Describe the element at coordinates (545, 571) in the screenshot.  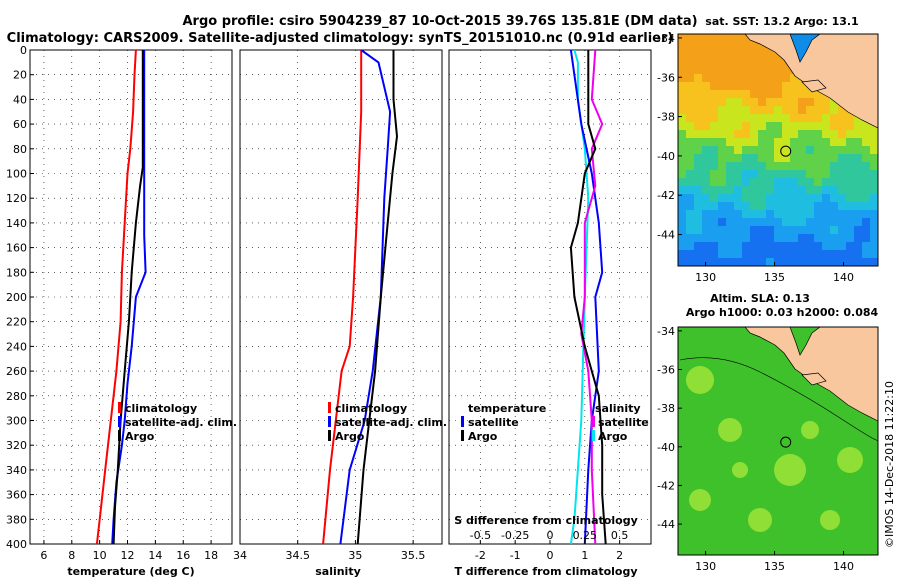
I see `difference-xlabel: T difference from climatology` at that location.